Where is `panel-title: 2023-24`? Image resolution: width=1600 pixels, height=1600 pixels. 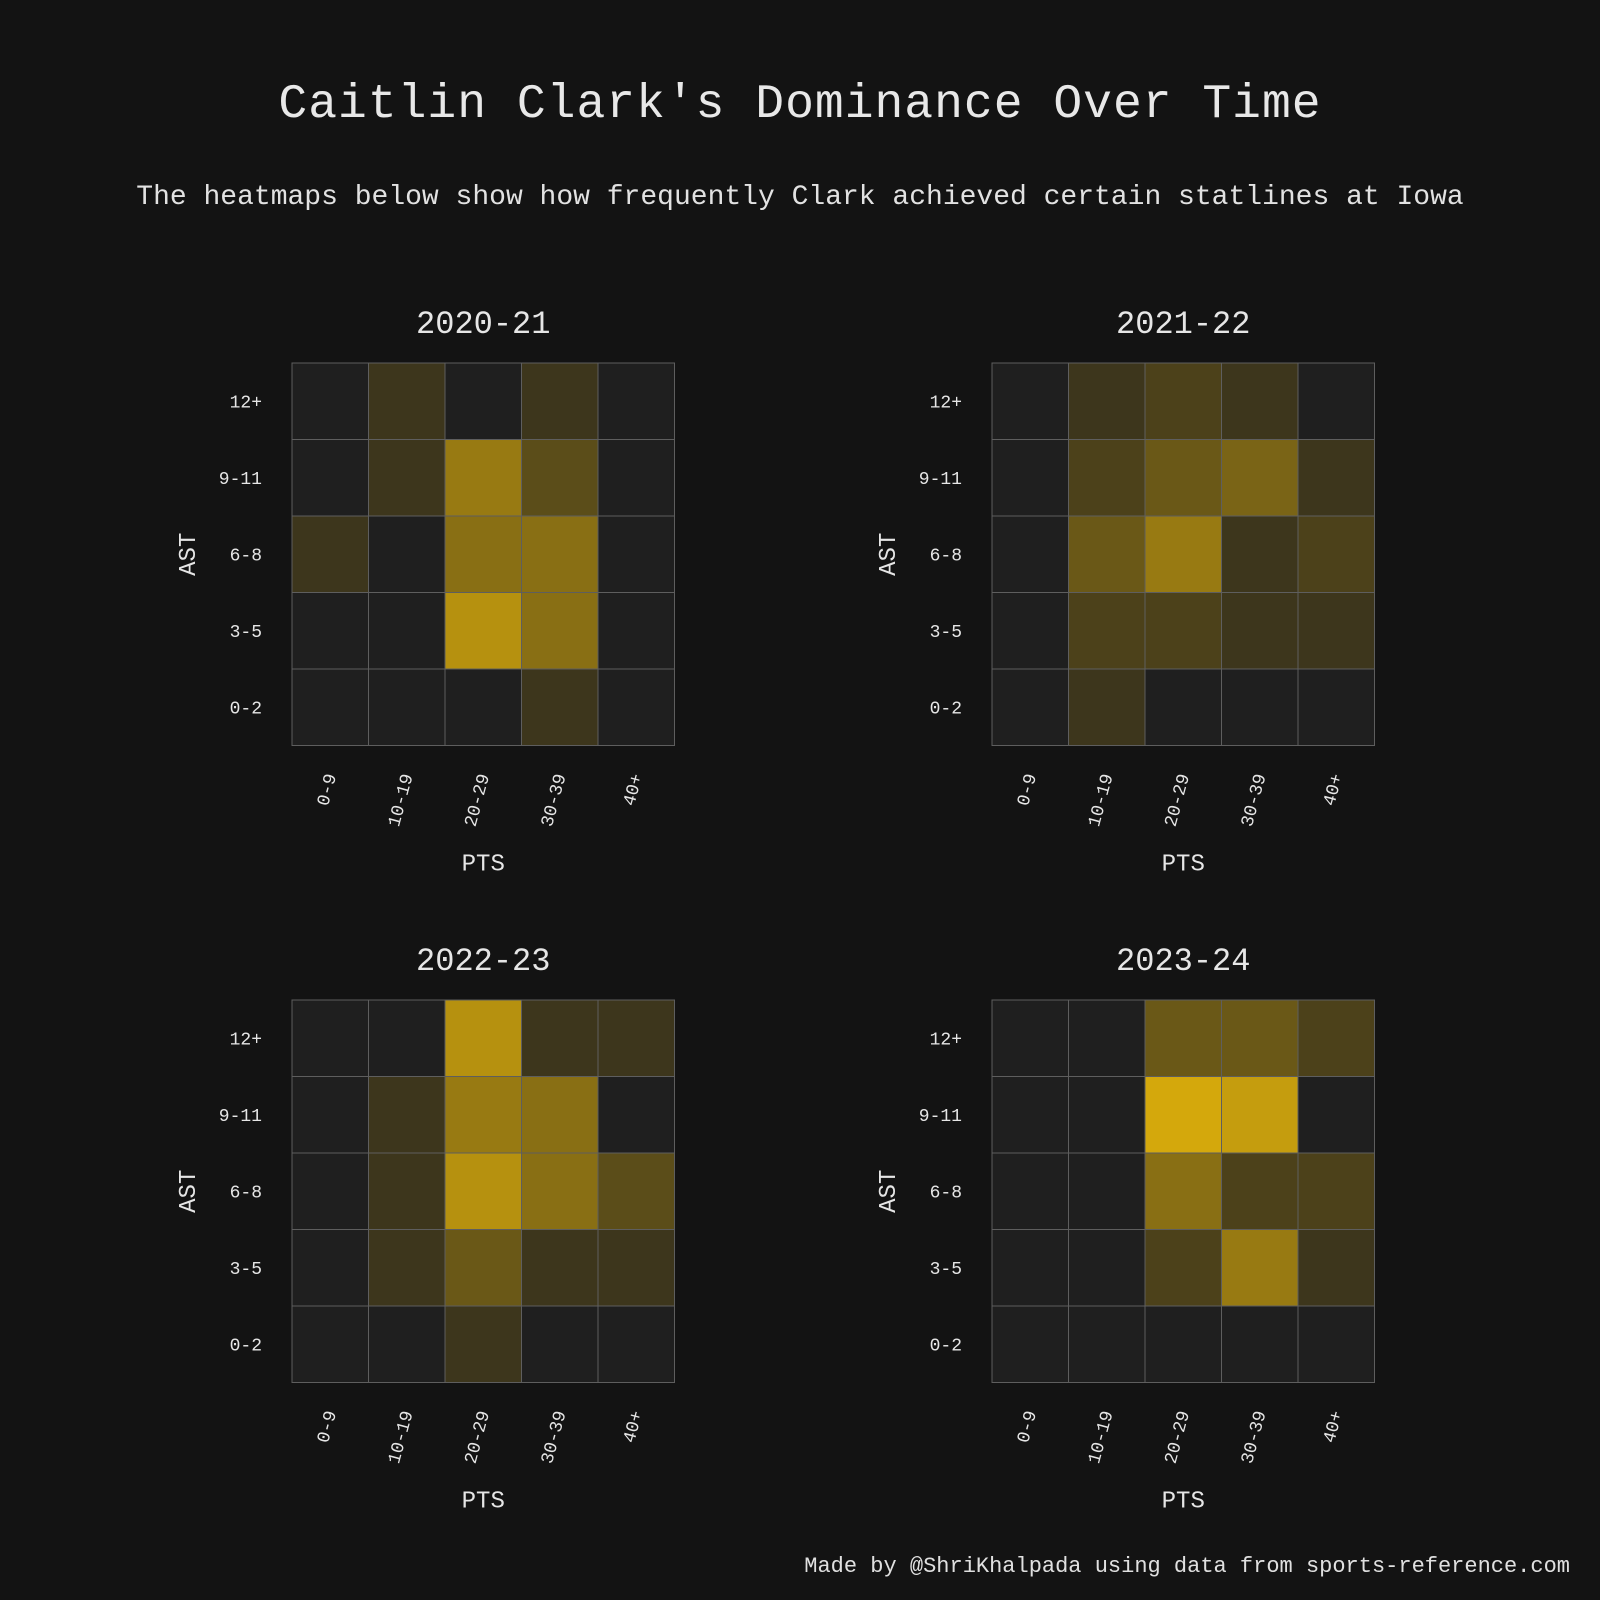
panel-title: 2023-24 is located at coordinates (1183, 961).